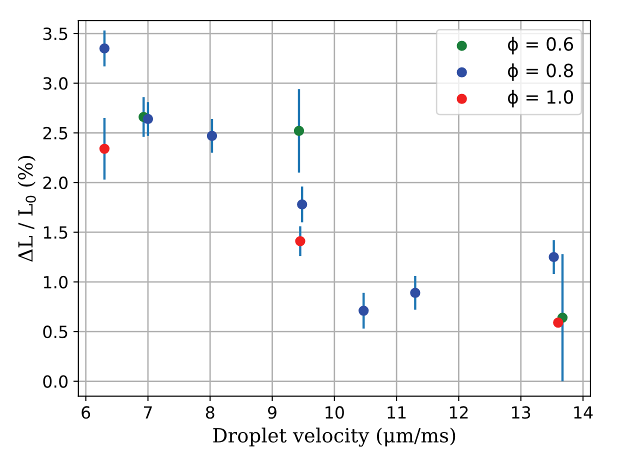  Describe the element at coordinates (55, 381) in the screenshot. I see `y-tick-label: 0.0` at that location.